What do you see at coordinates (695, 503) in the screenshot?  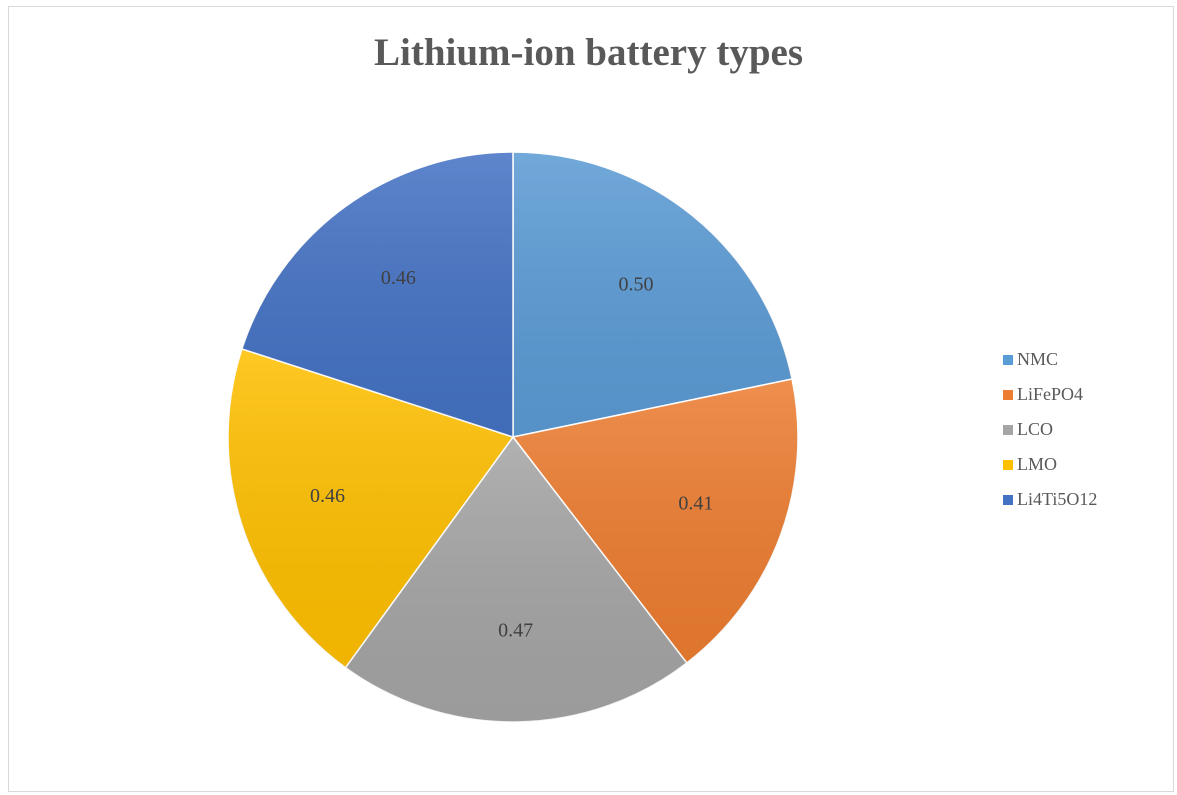 I see `data-label-lifepo4: 0.41` at bounding box center [695, 503].